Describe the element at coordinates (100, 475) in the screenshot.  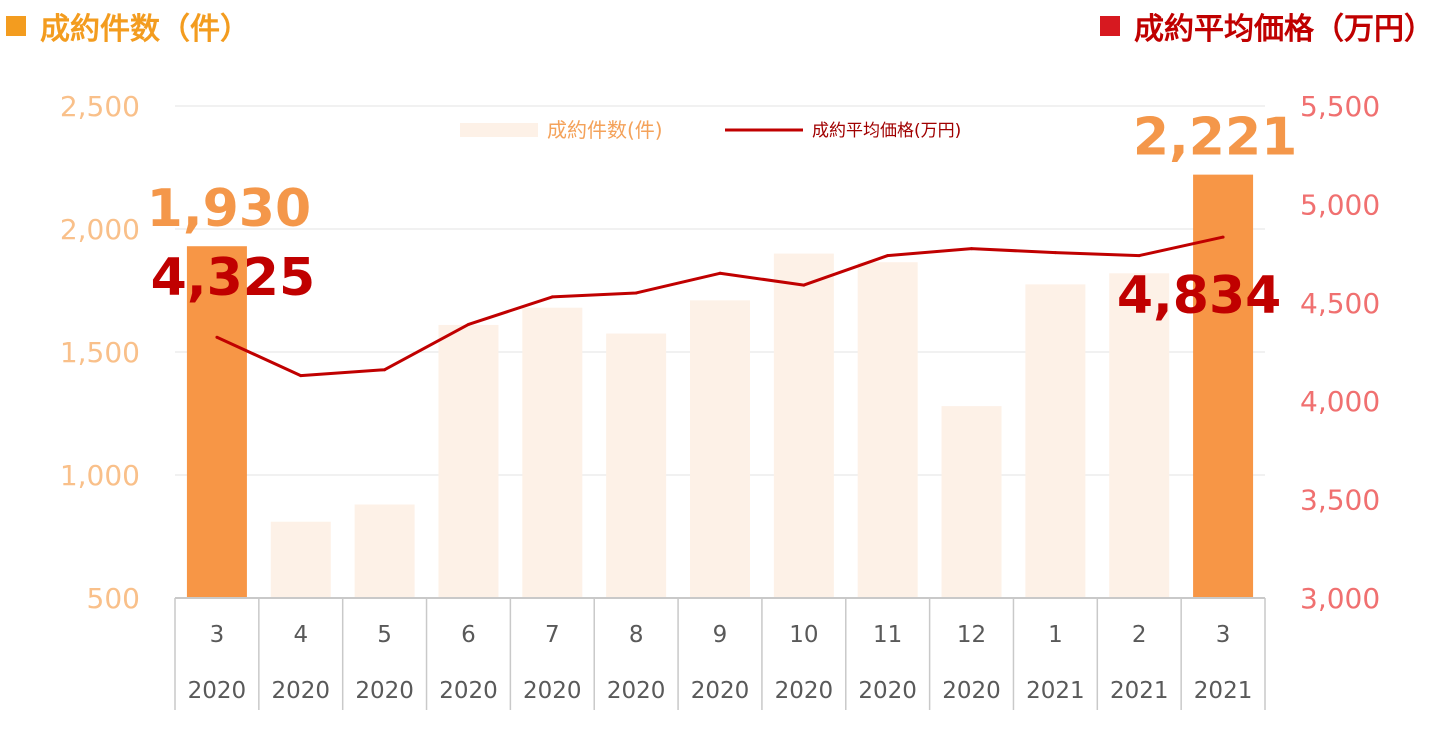
I see `left-tick-label: 1,000` at that location.